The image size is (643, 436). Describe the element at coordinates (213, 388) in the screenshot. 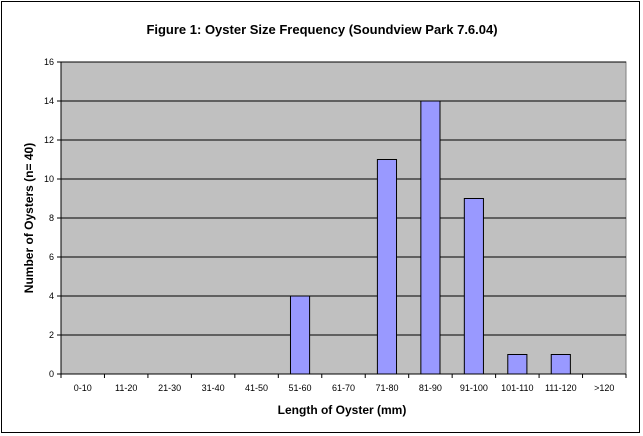

I see `x-tick-label: 31-40` at that location.